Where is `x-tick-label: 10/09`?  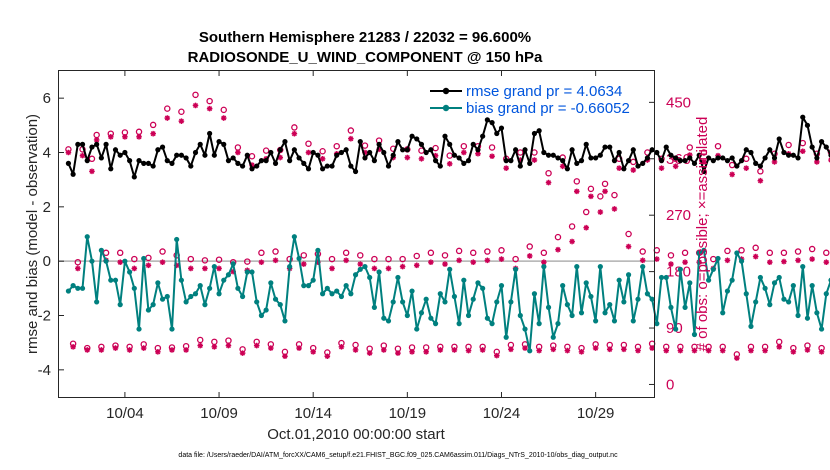 x-tick-label: 10/09 is located at coordinates (219, 413).